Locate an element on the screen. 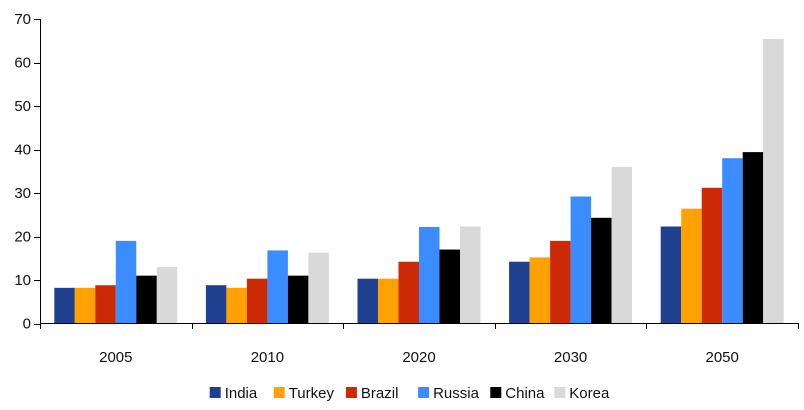  legend-item-india: India is located at coordinates (233, 393).